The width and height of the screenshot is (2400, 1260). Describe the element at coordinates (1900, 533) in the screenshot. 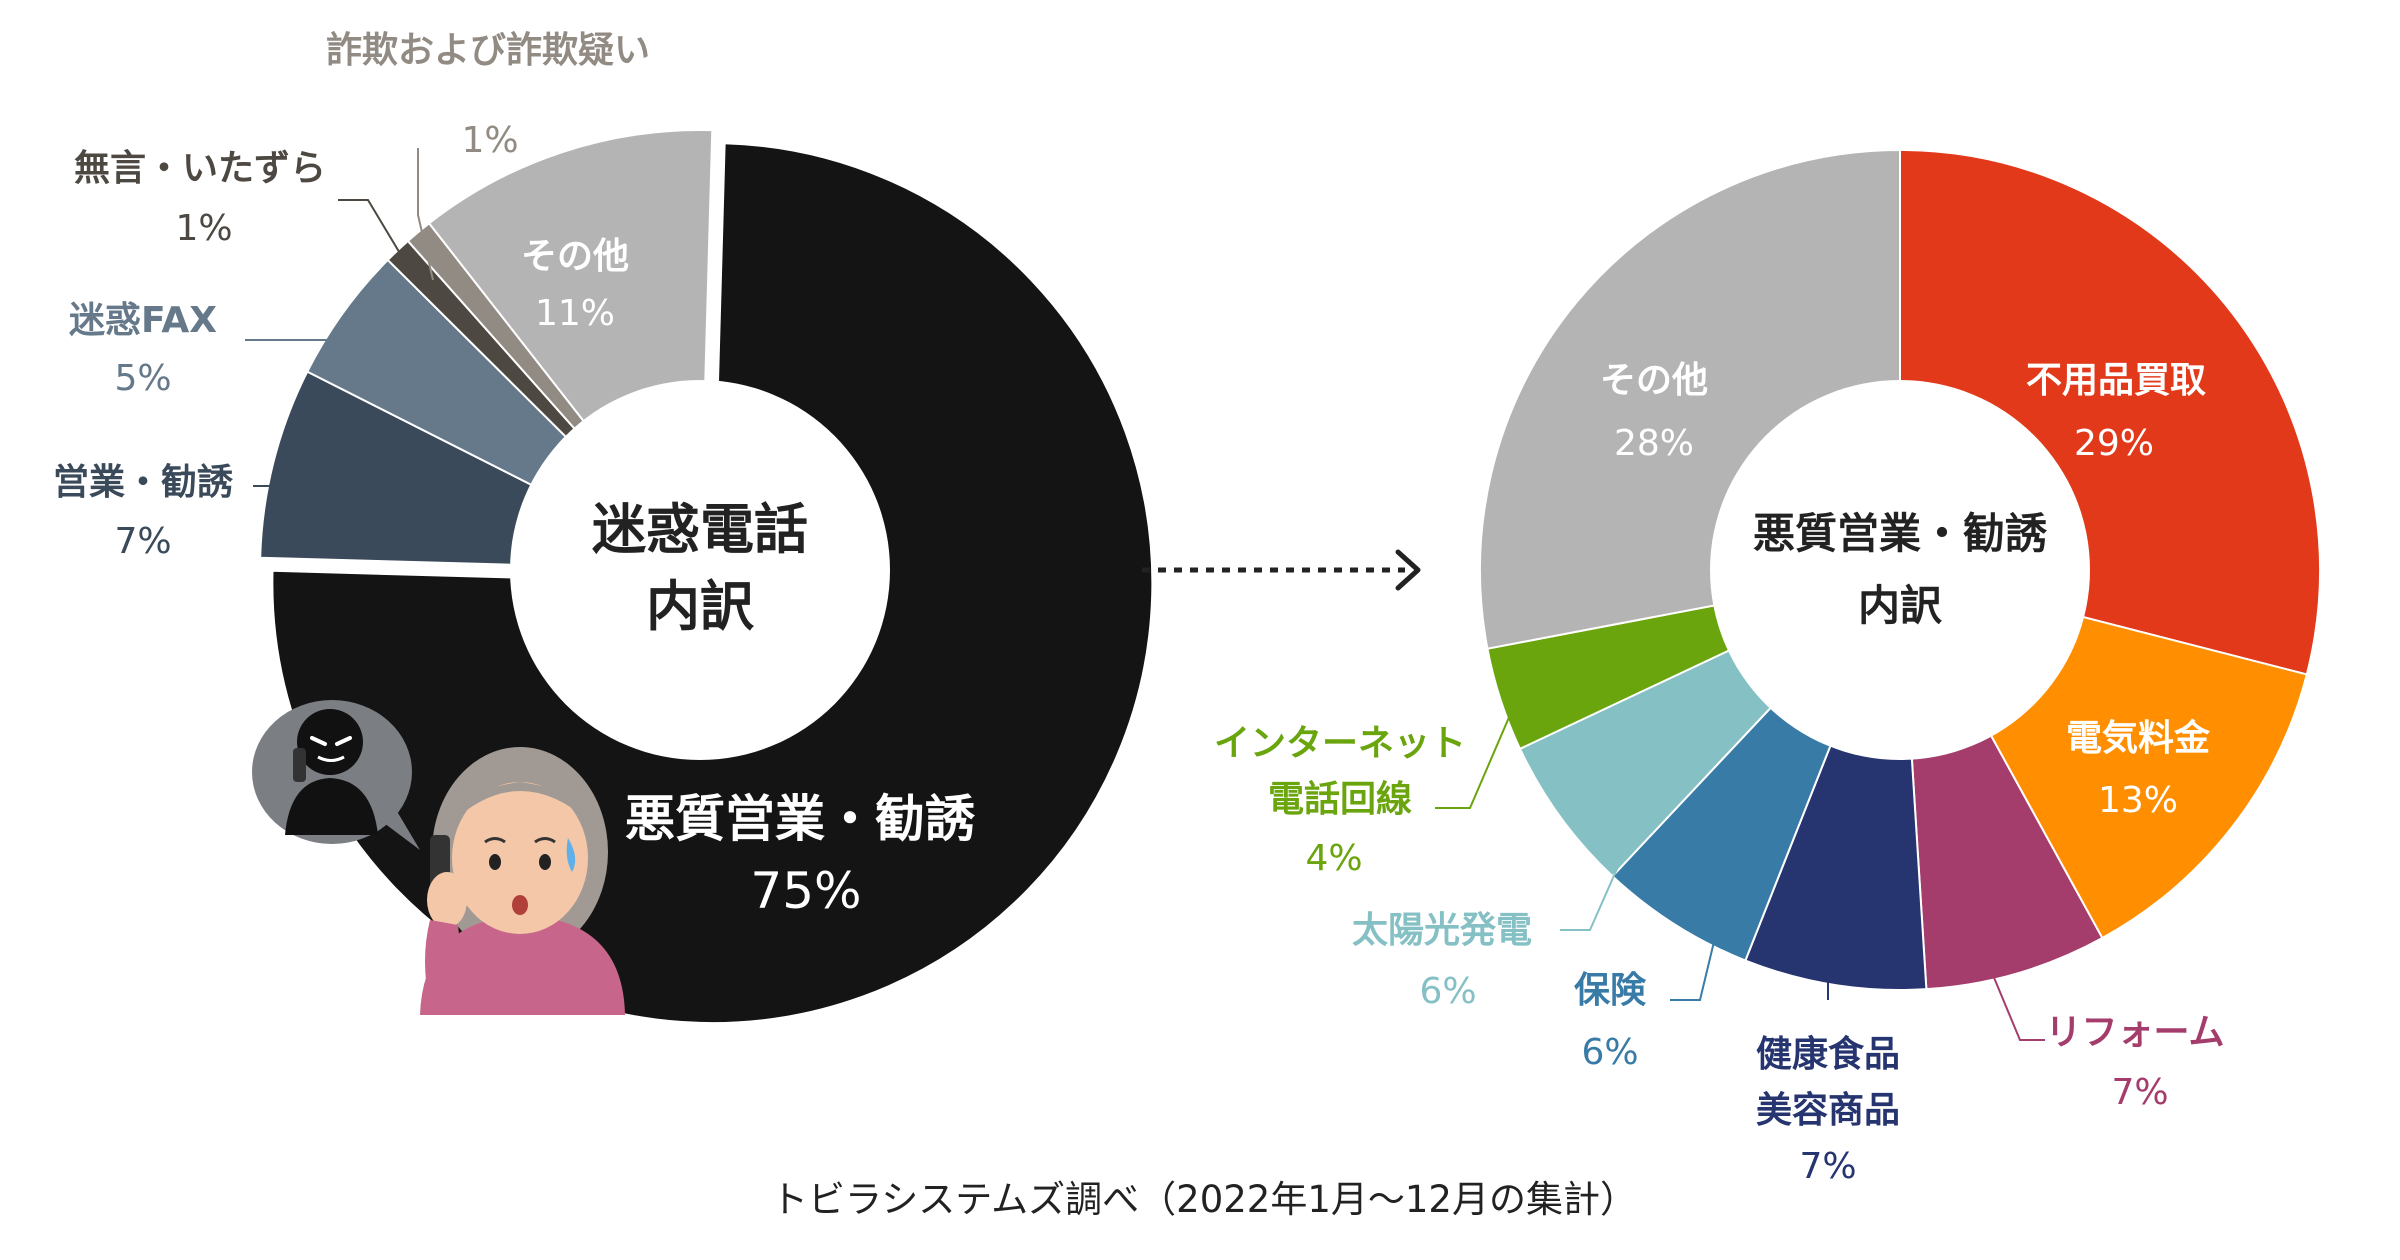

I see `right-donut-title: 悪質営業・勧誘` at that location.